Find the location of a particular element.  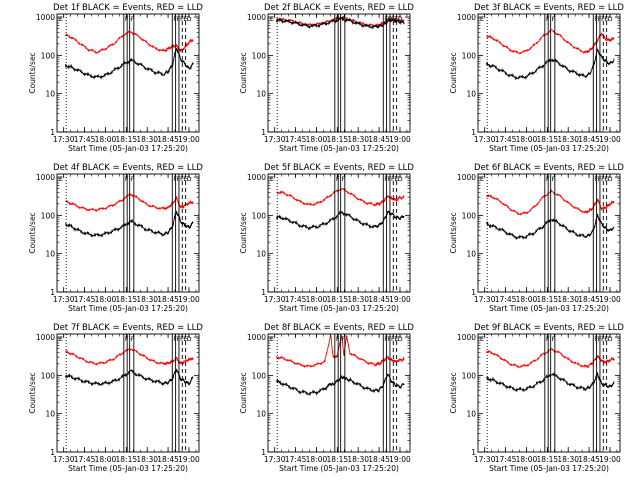

marker-flag-label: E is located at coordinates (606, 339).